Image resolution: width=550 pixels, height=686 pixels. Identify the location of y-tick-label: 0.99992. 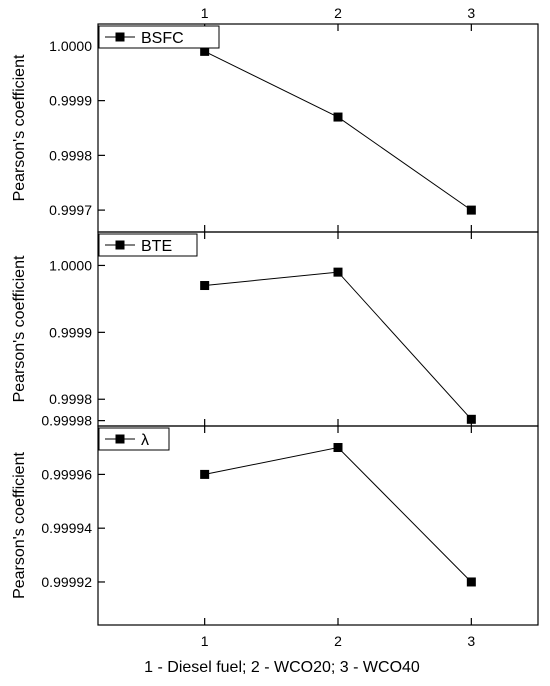
(66, 582).